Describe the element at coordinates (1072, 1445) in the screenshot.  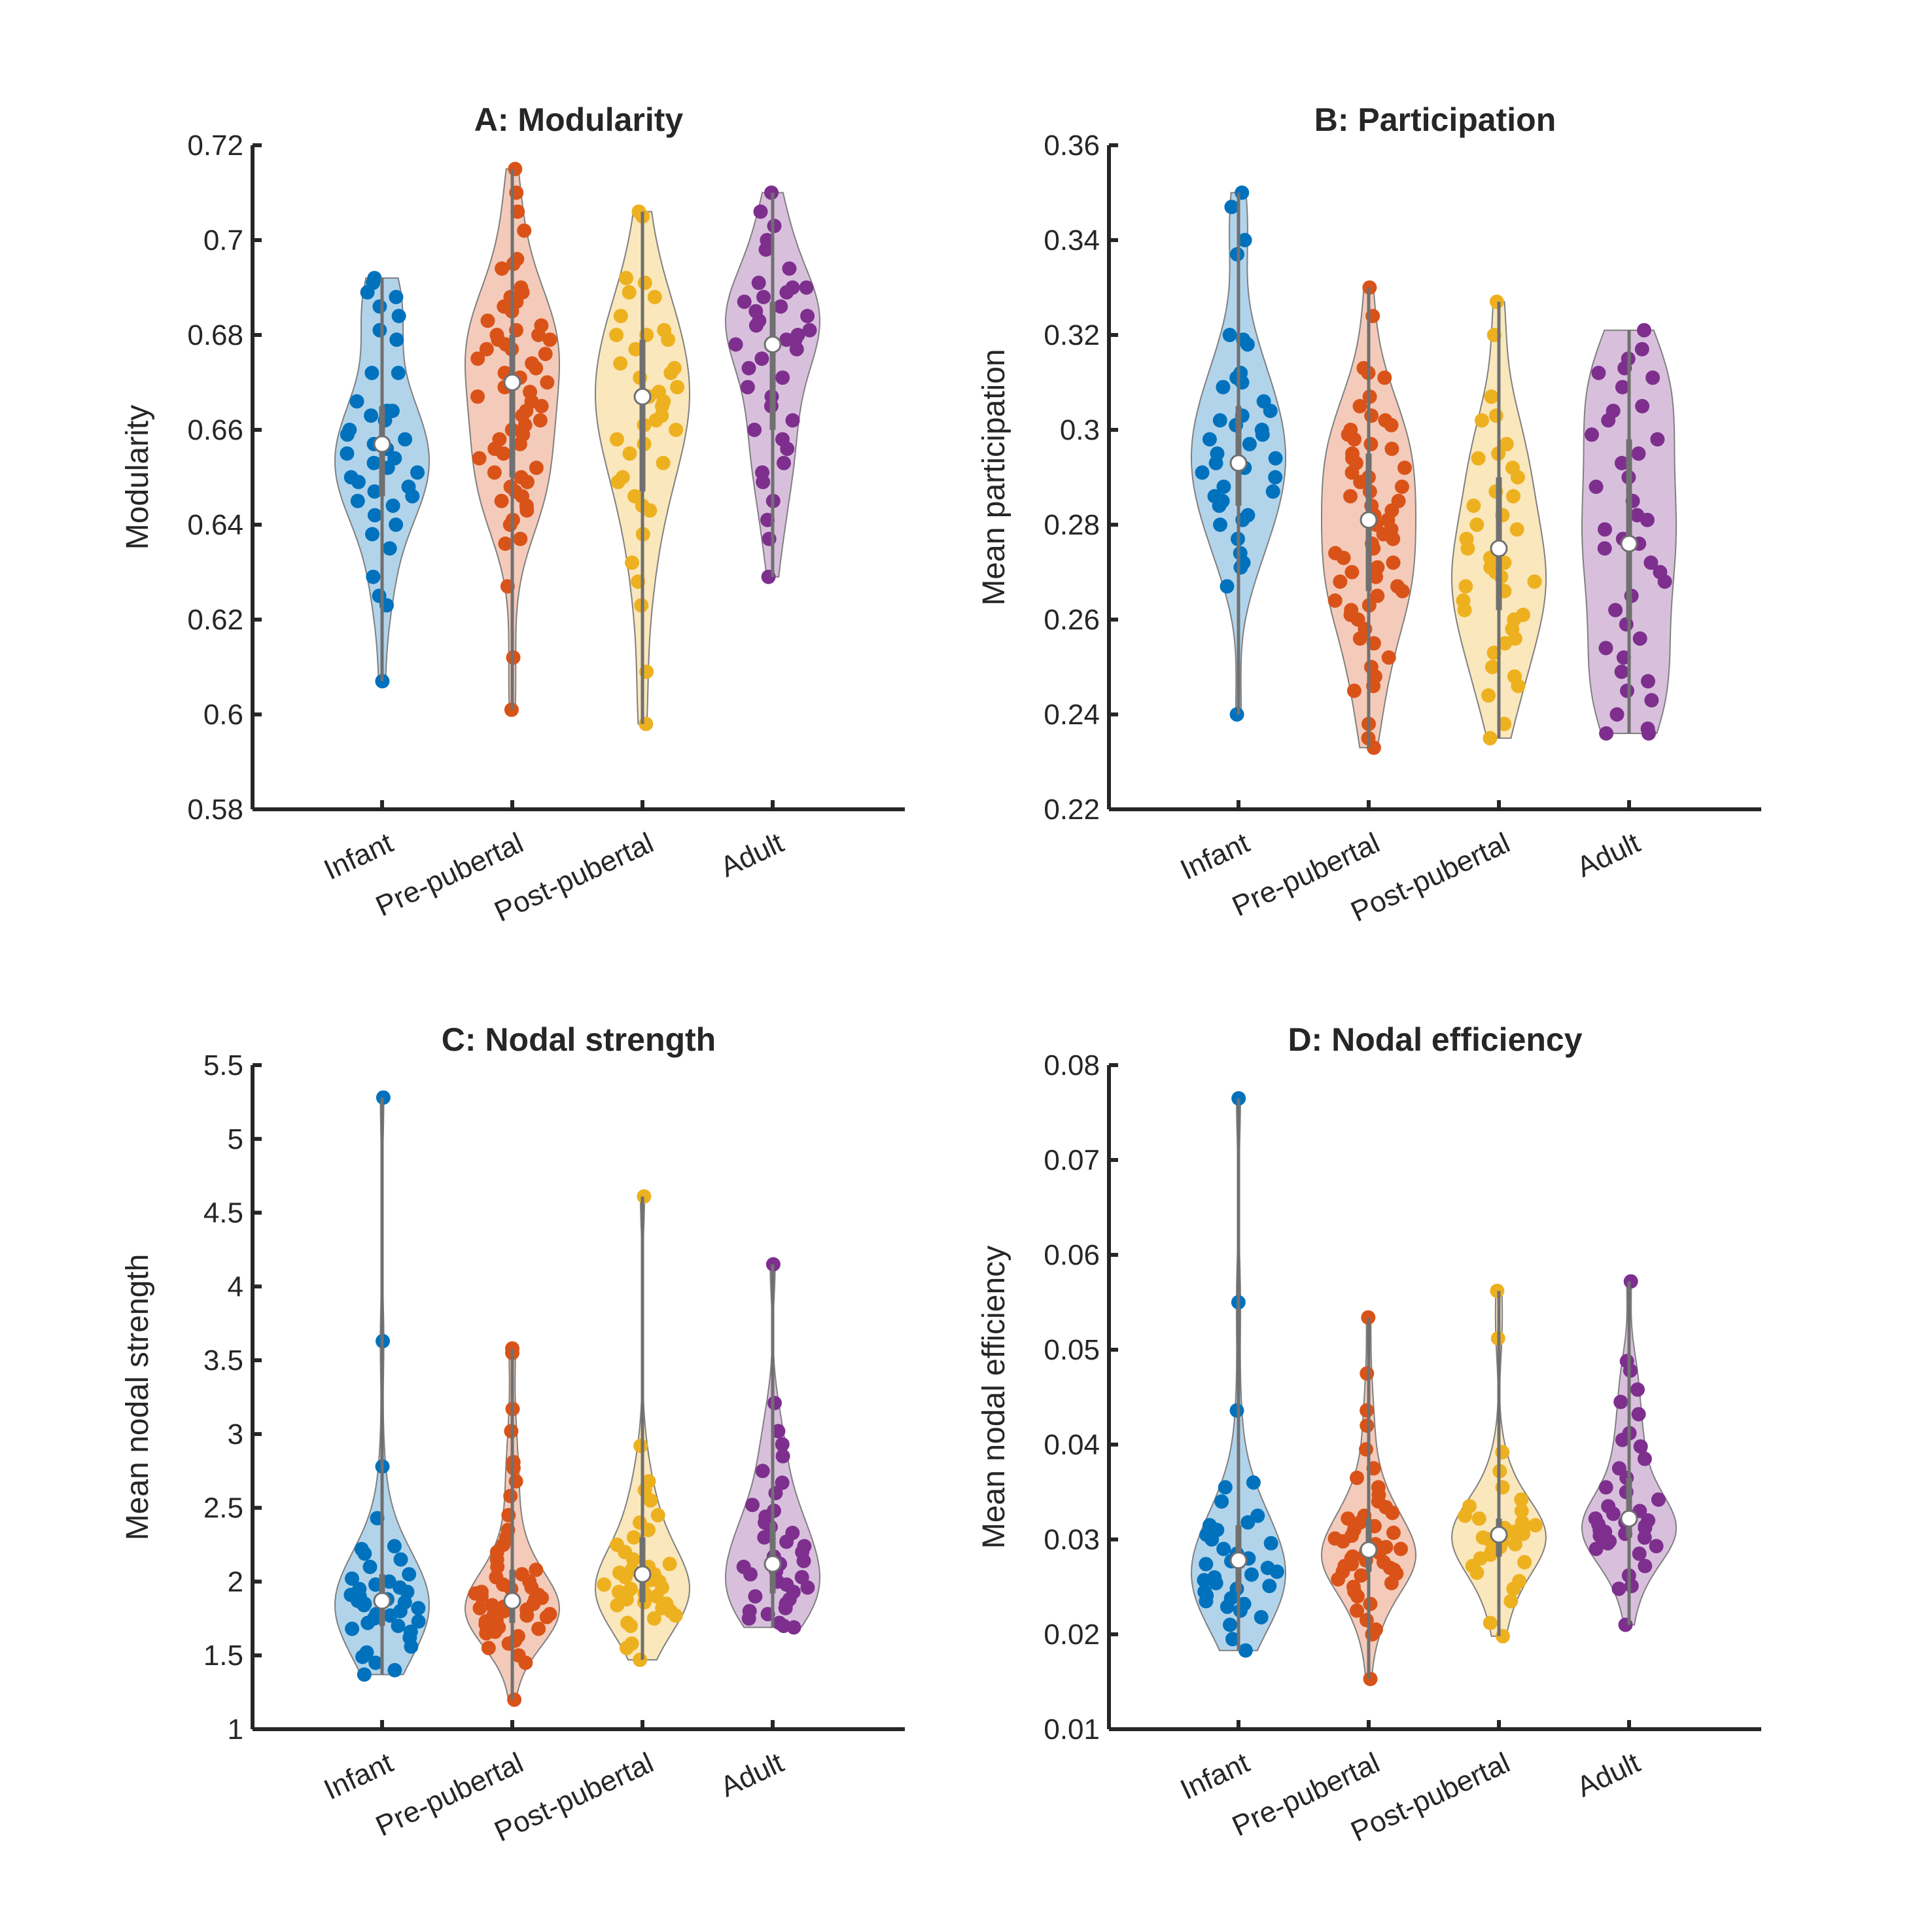
I see `y-tick-label: 0.04` at that location.